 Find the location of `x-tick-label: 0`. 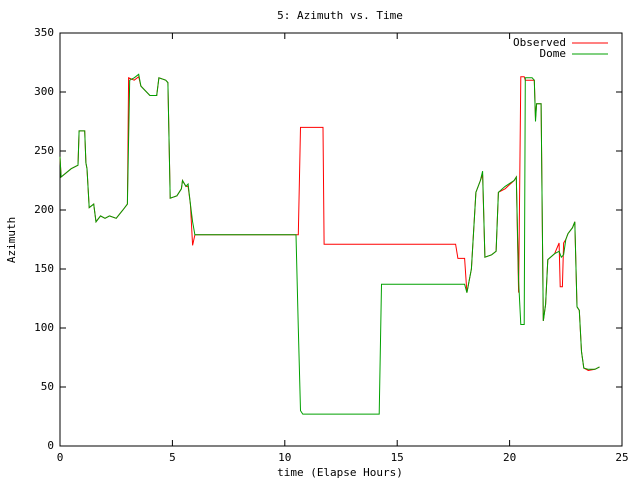

x-tick-label: 0 is located at coordinates (60, 457).